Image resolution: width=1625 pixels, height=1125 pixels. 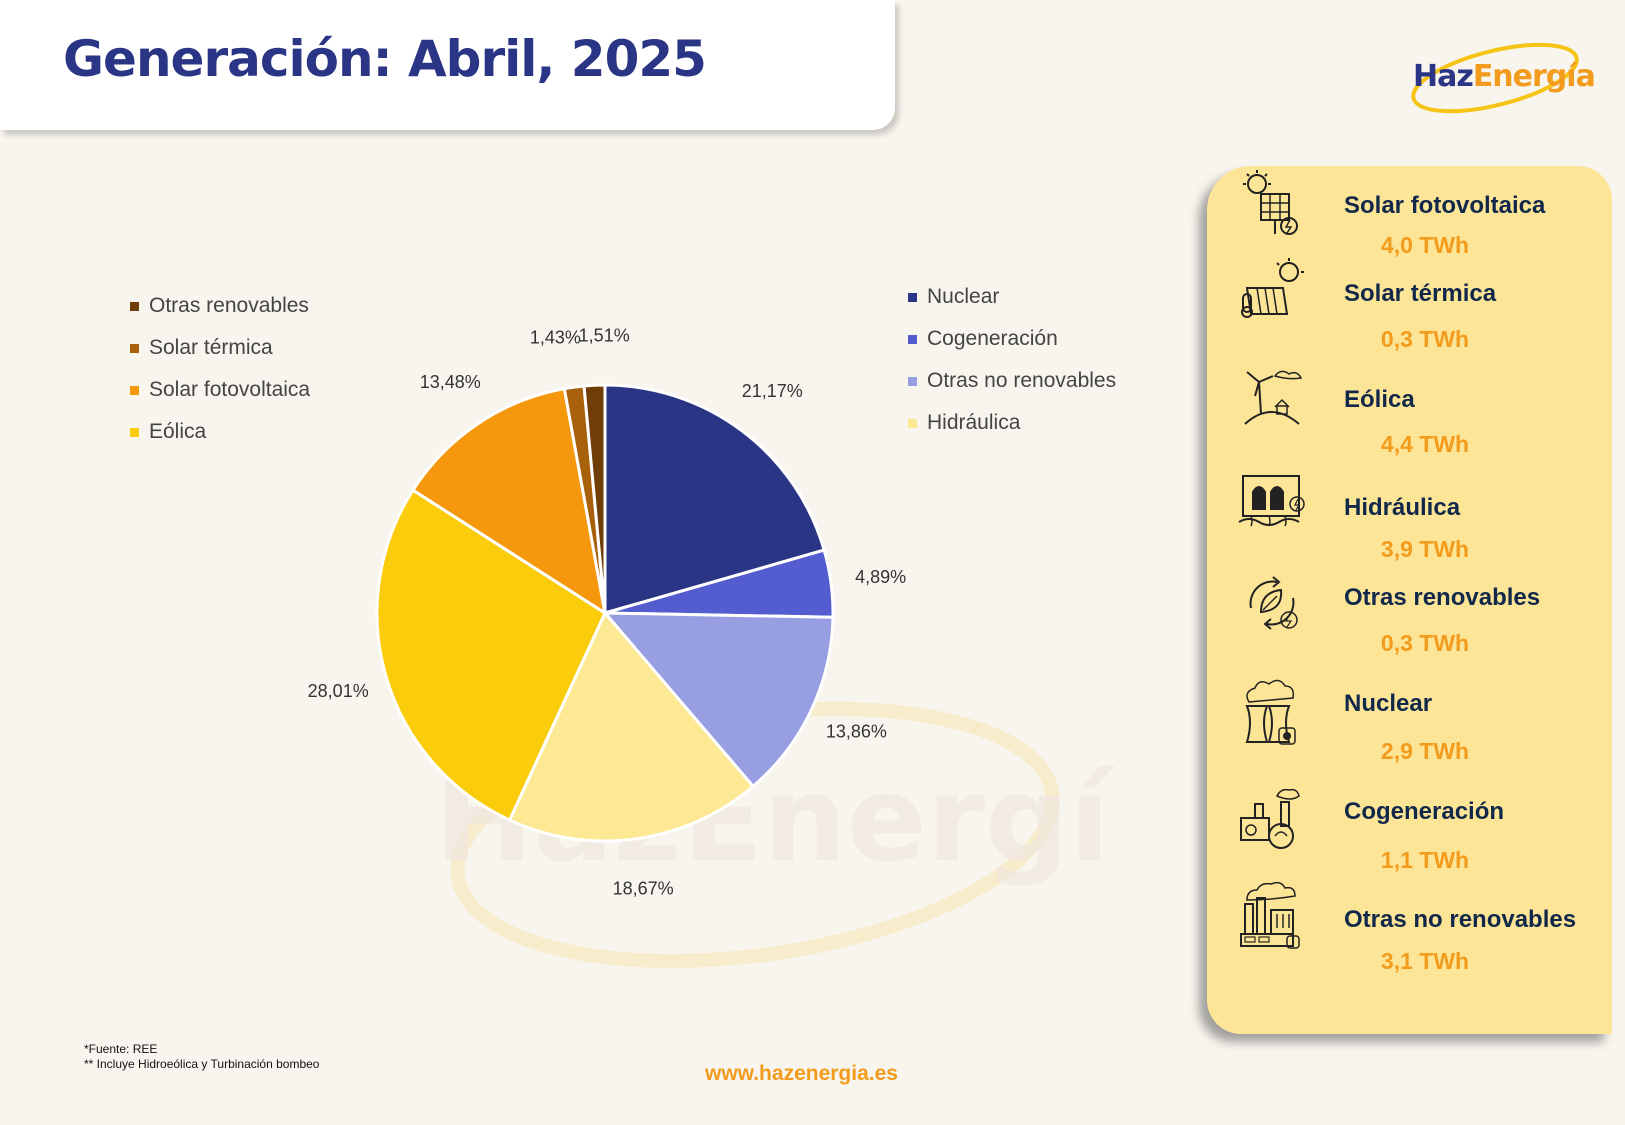 I want to click on legend-label: Nuclear, so click(x=963, y=296).